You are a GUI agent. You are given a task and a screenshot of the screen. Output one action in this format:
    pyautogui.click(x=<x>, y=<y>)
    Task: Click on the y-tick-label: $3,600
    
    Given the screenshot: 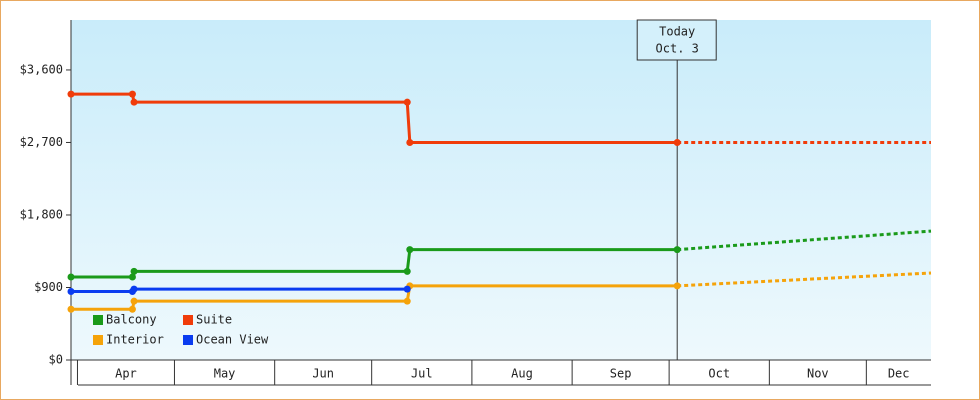 What is the action you would take?
    pyautogui.click(x=41, y=69)
    